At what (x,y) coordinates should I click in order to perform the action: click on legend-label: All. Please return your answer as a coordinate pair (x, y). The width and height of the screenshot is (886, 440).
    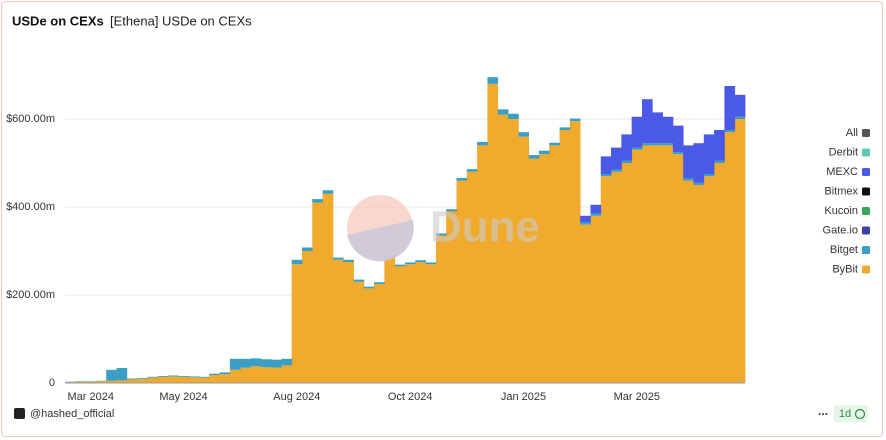
    Looking at the image, I should click on (852, 133).